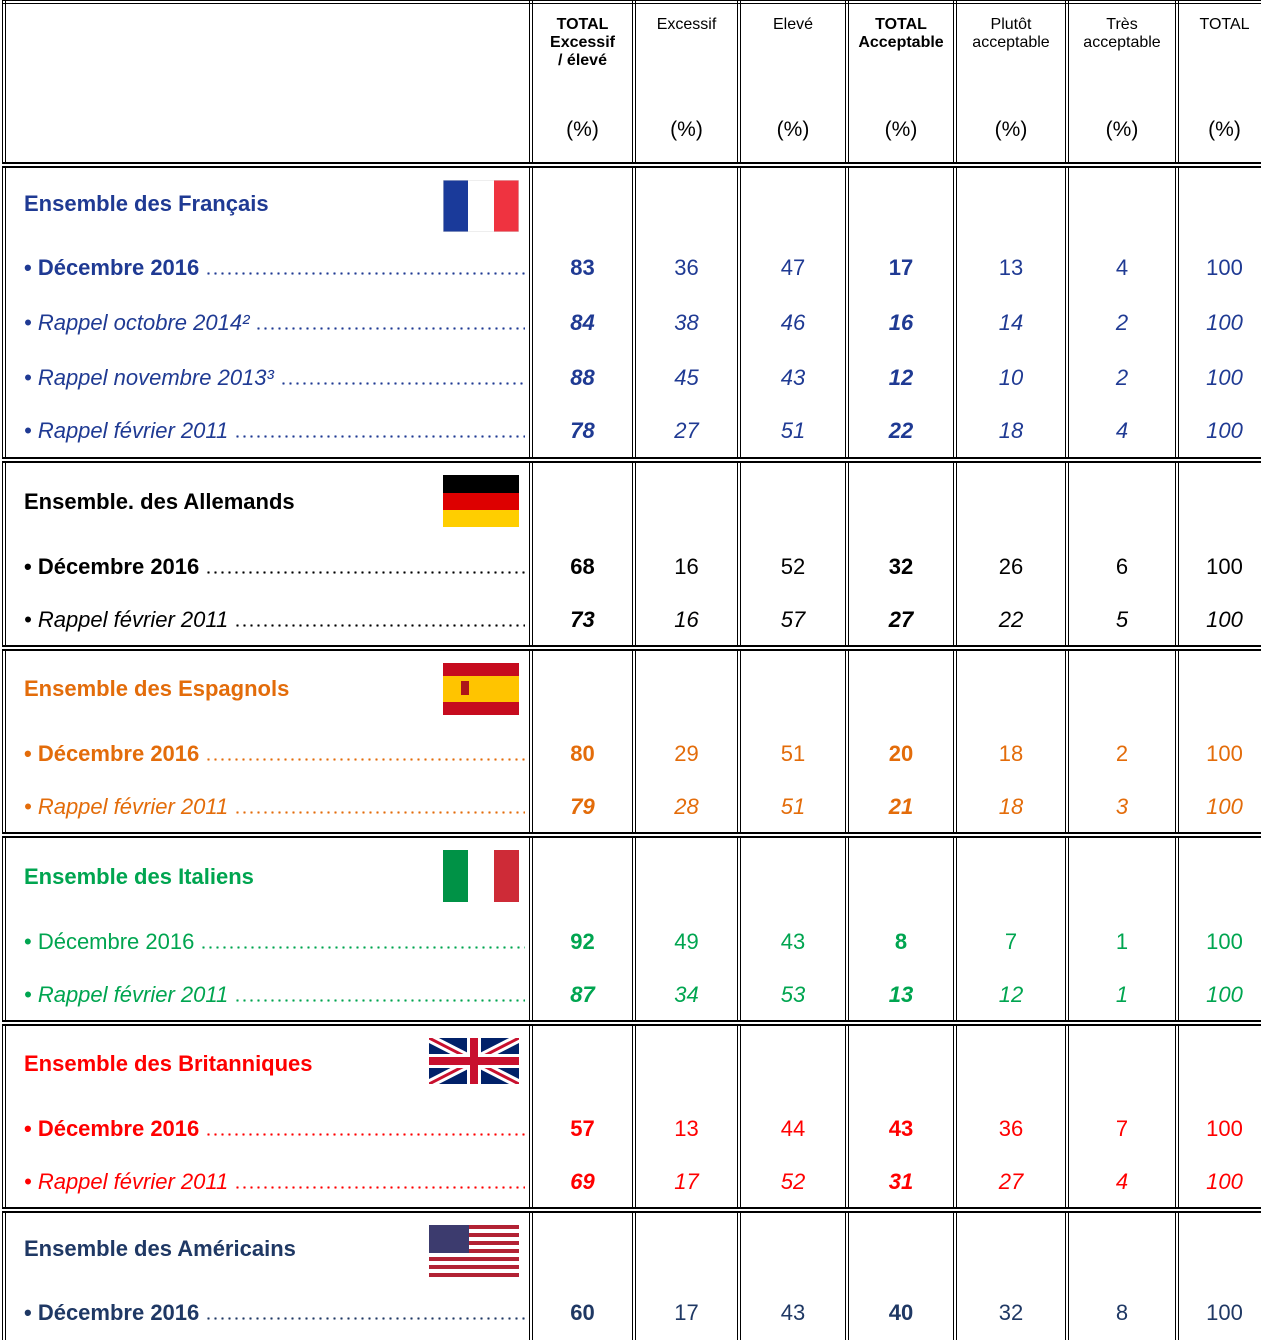  What do you see at coordinates (631, 498) in the screenshot?
I see `group-title-row: Ensemble. des Allemands` at bounding box center [631, 498].